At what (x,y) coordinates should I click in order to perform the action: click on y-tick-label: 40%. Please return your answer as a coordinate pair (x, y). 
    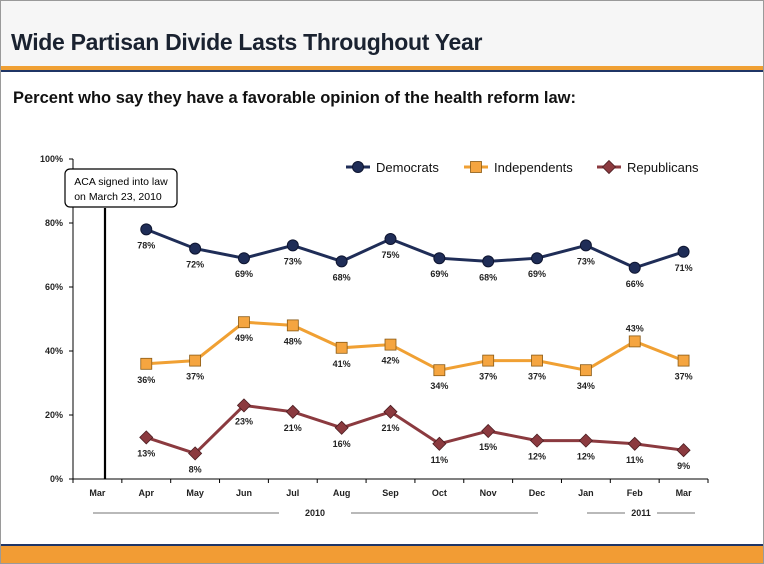
    Looking at the image, I should click on (54, 351).